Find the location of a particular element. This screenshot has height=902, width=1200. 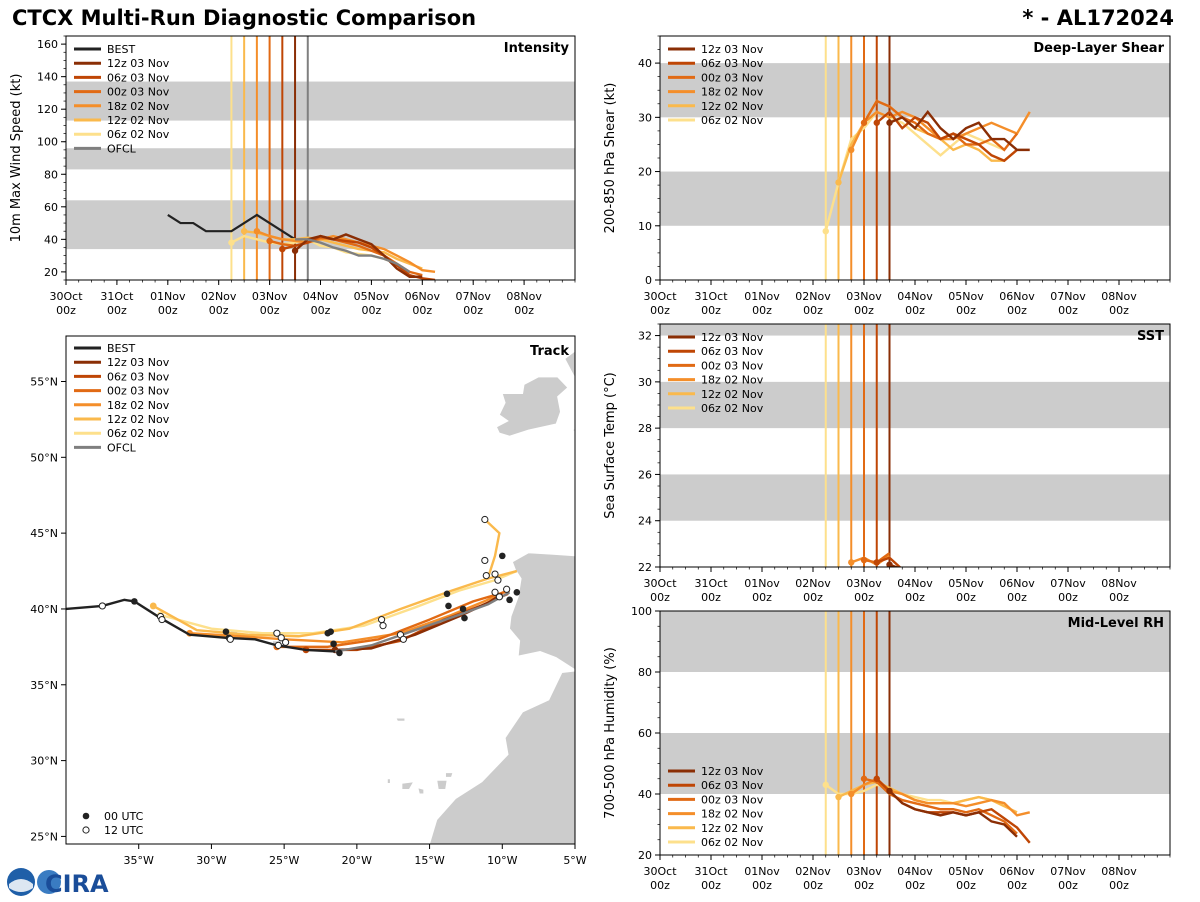

sst-legend-label: 12z 03 Nov is located at coordinates (732, 337).